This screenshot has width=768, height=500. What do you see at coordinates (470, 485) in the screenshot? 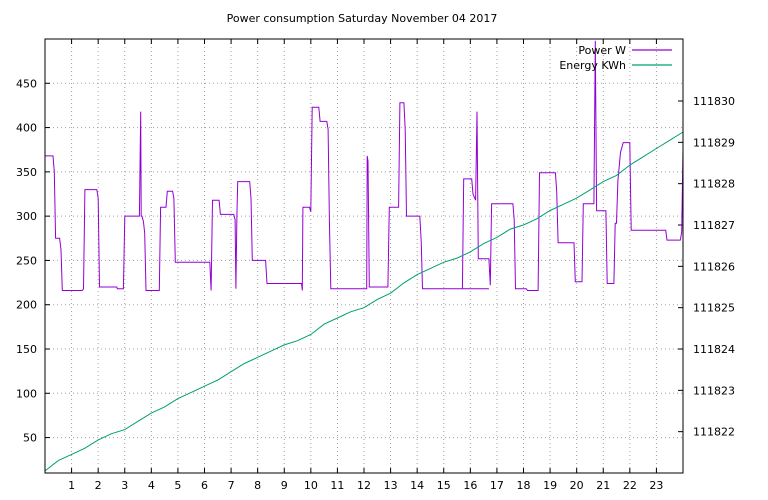
I see `x-tick-label: 16` at bounding box center [470, 485].